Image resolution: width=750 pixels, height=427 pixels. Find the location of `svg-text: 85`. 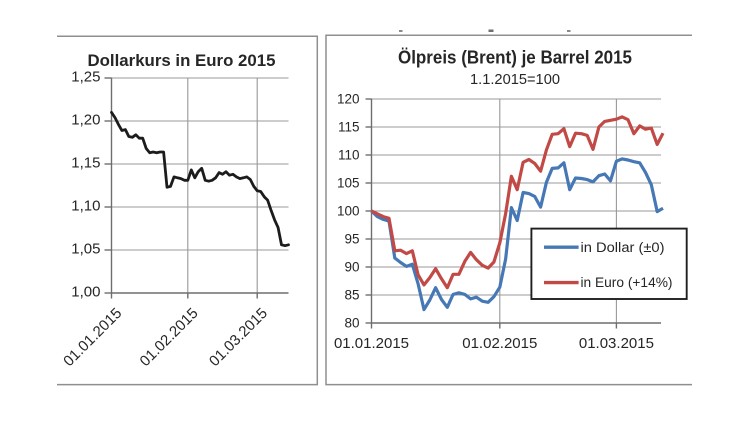

svg-text: 85 is located at coordinates (351, 295).